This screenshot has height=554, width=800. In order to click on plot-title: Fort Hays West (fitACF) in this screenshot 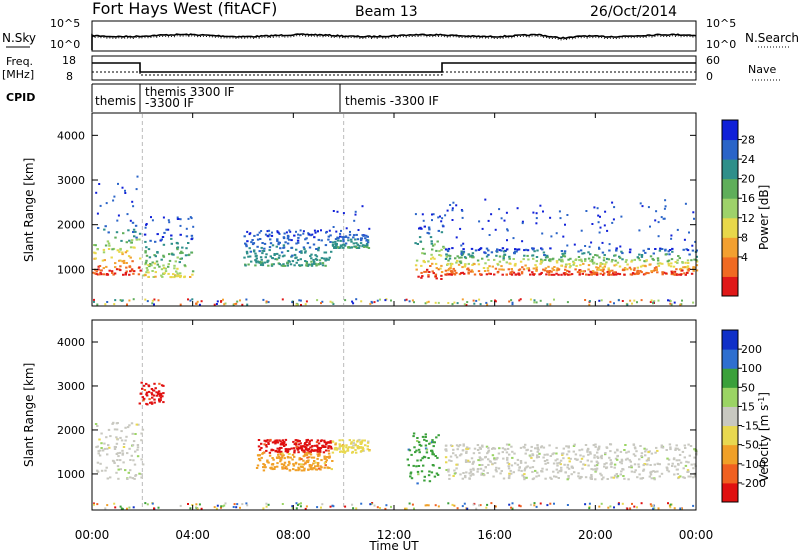, I will do `click(184, 9)`.